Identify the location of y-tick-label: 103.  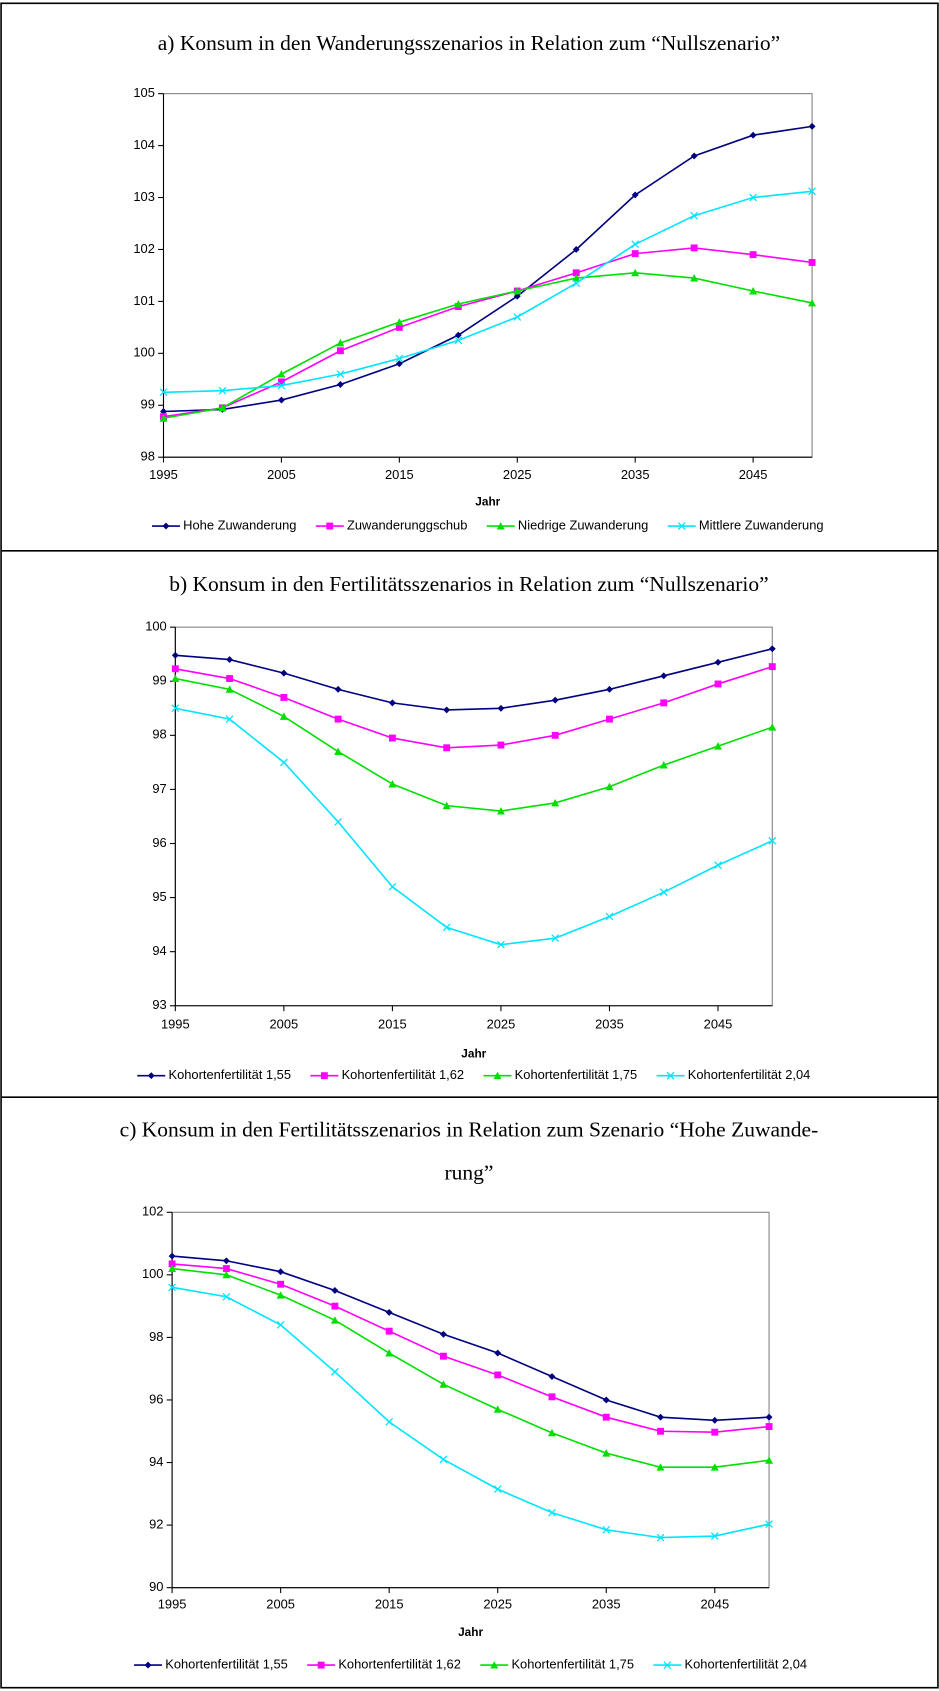
(144, 196).